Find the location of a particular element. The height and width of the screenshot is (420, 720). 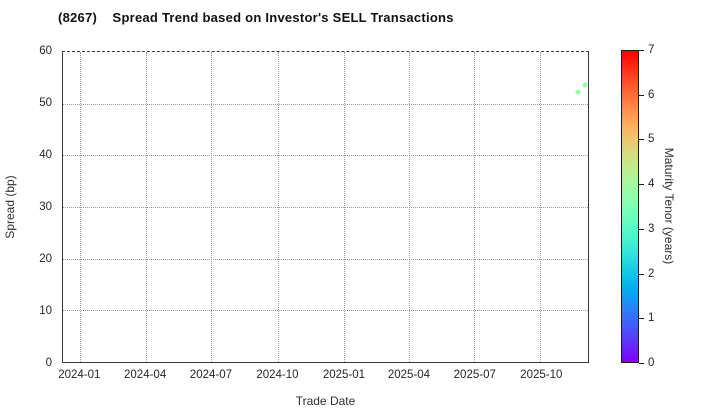

colorbar-tick-label: 5 is located at coordinates (651, 139).